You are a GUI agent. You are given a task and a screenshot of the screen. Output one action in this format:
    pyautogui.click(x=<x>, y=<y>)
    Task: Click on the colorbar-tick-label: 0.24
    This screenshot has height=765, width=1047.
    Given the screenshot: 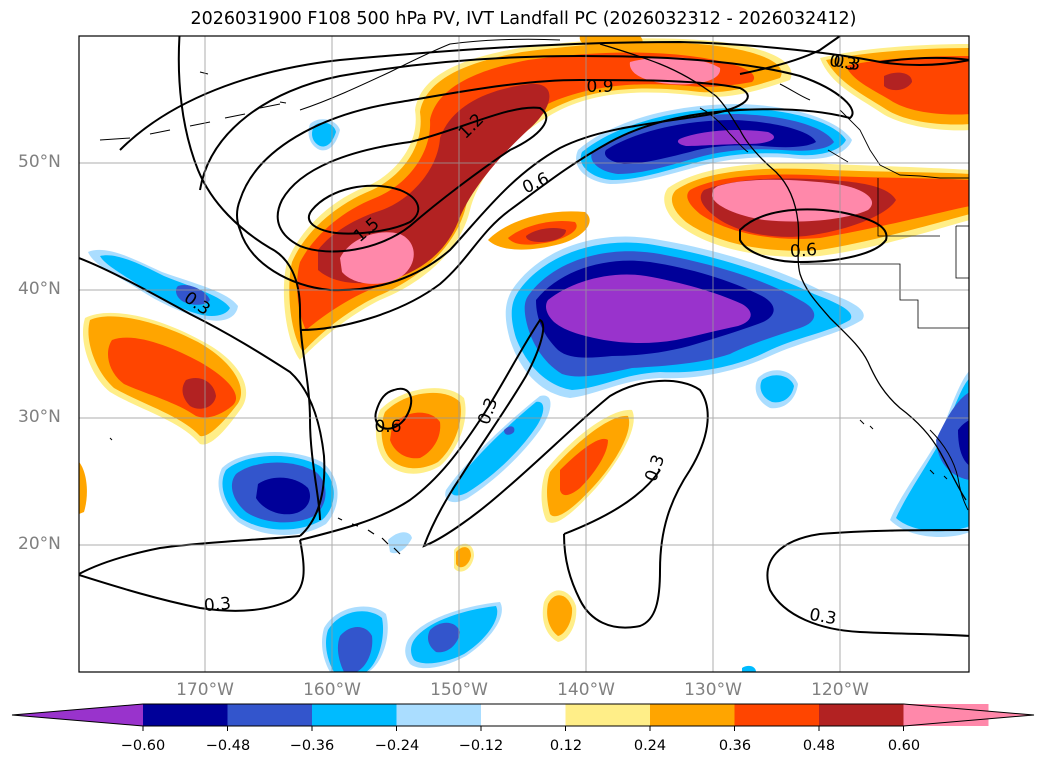 What is the action you would take?
    pyautogui.click(x=650, y=746)
    